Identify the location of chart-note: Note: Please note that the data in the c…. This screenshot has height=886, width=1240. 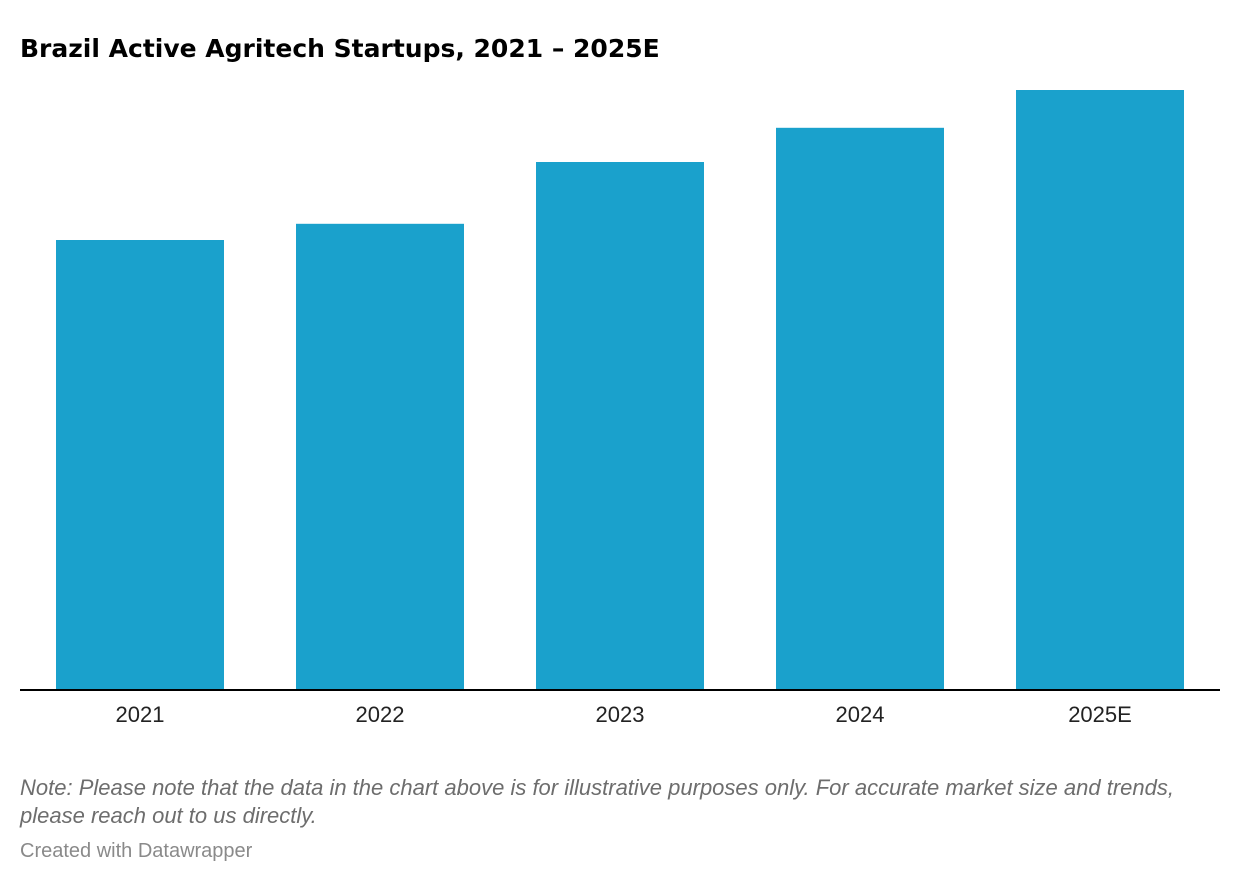
(597, 801).